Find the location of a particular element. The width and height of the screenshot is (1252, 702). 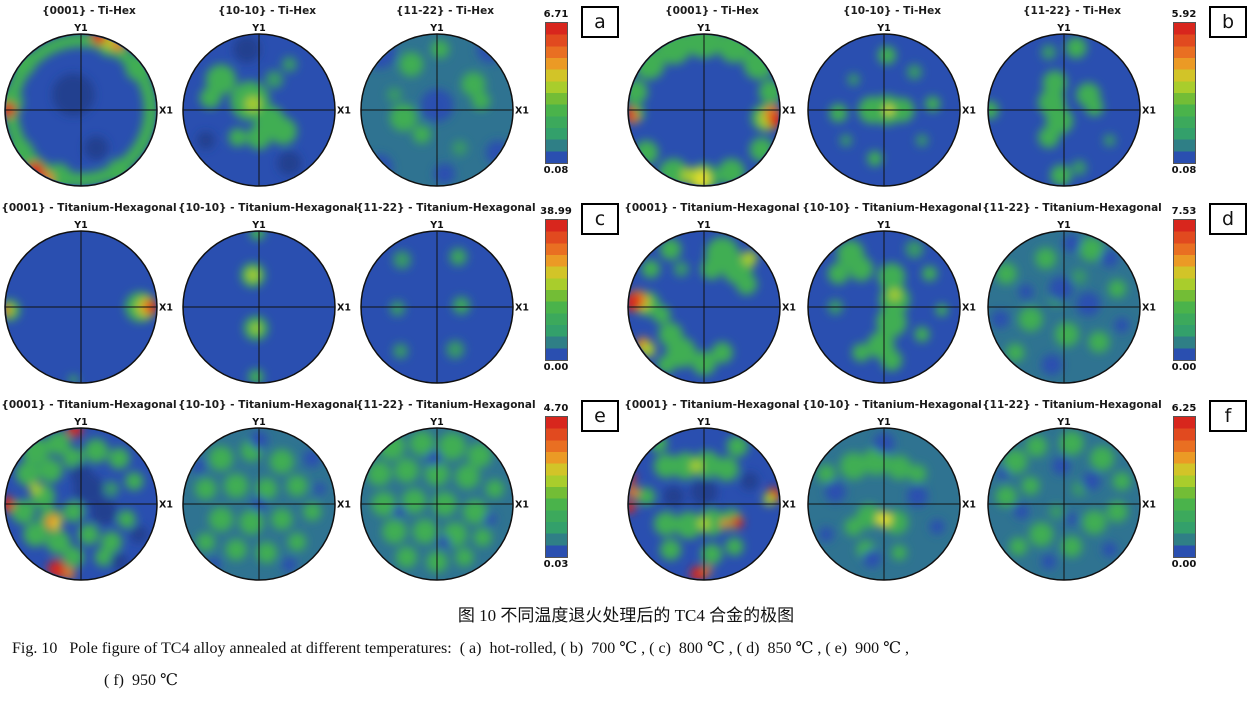

pole-figure-f-2: {10-10} - Titanium-Hexagonal Y1 X1 is located at coordinates (892, 492).